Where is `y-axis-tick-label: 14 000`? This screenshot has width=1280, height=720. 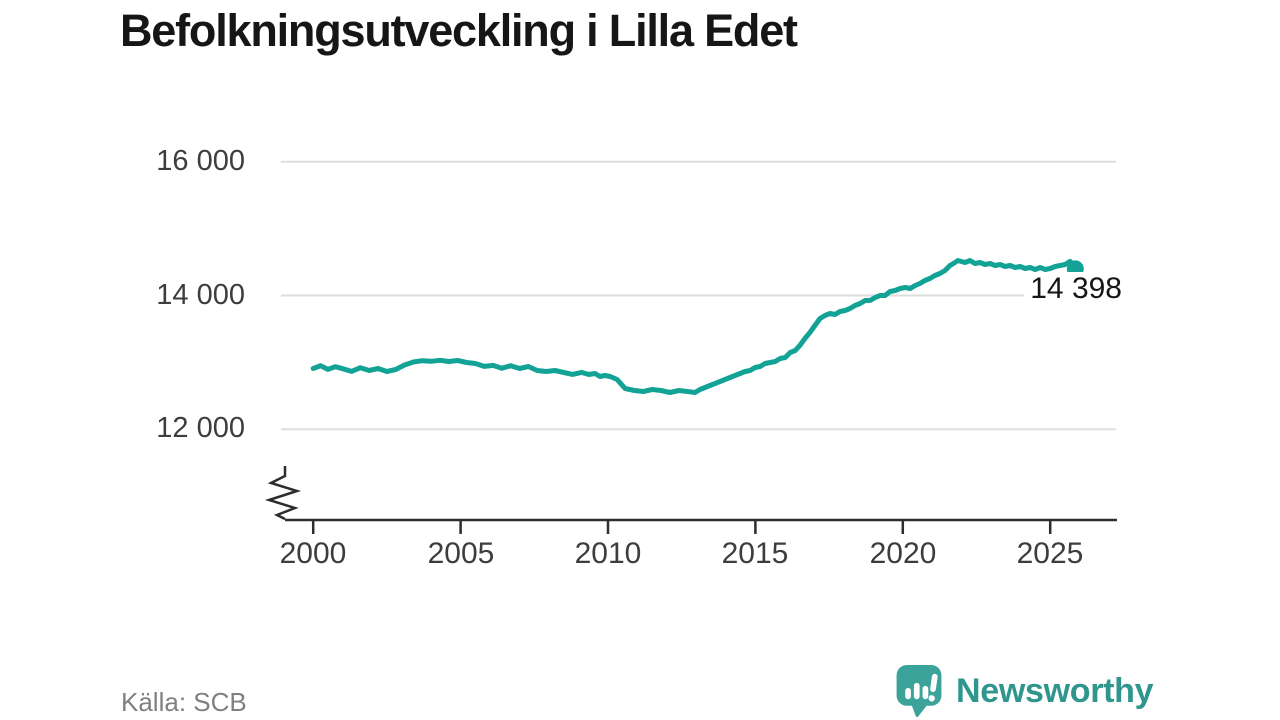 y-axis-tick-label: 14 000 is located at coordinates (200, 295).